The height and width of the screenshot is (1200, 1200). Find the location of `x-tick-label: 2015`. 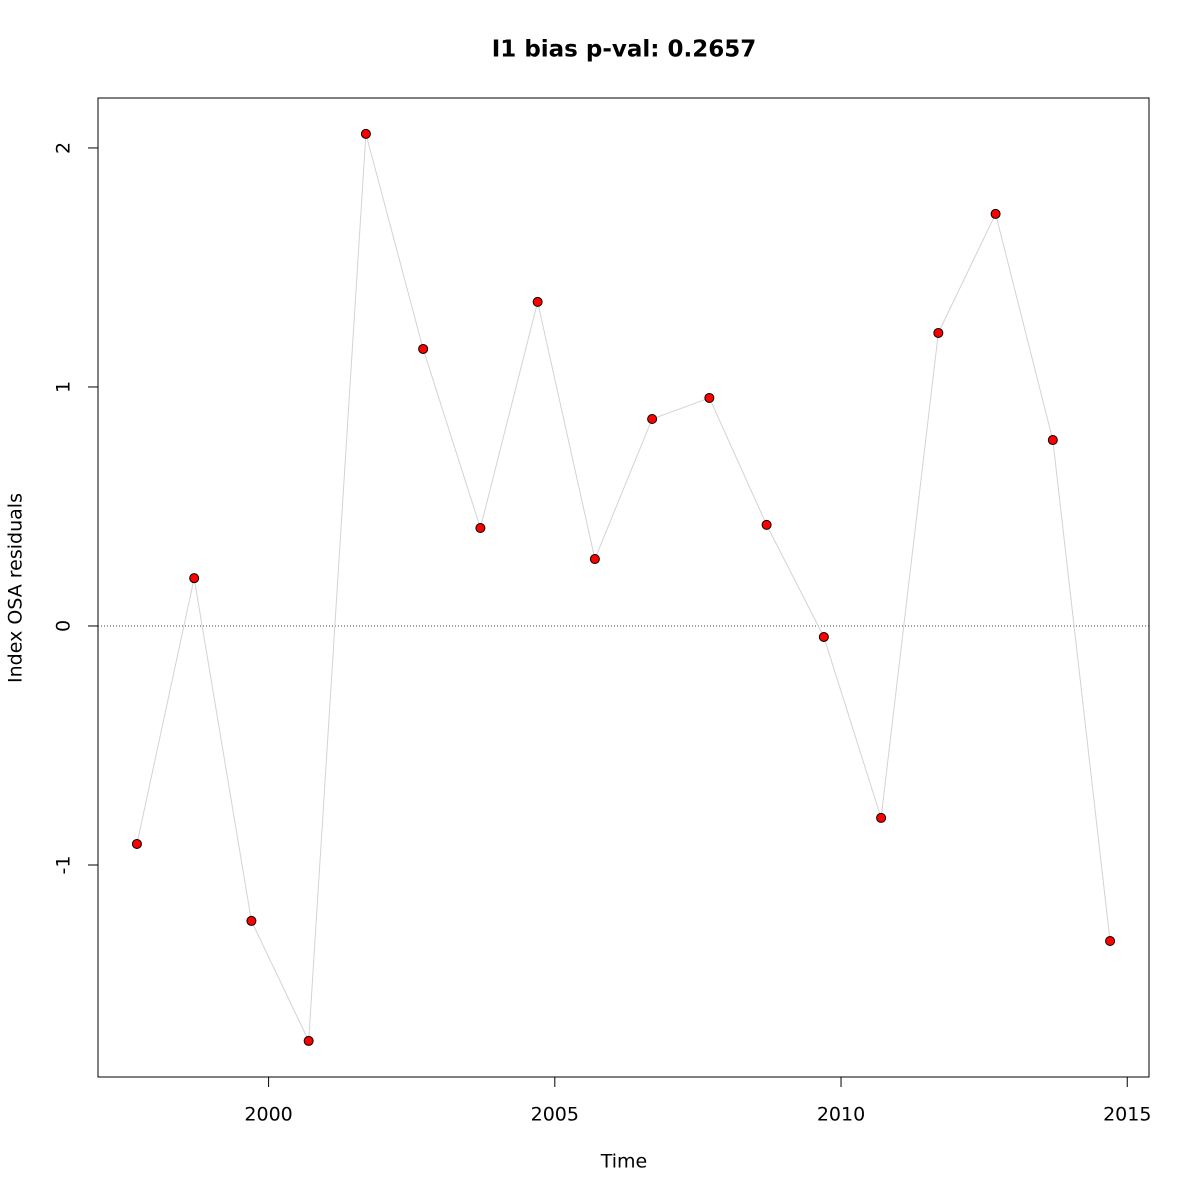

x-tick-label: 2015 is located at coordinates (1127, 1115).